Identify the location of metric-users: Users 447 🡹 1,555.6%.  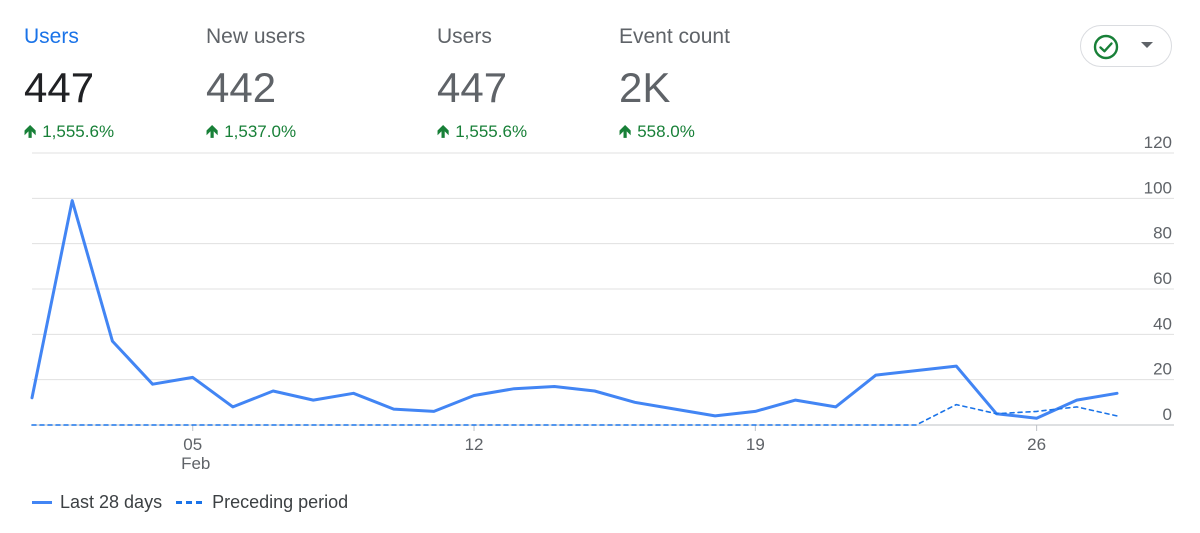
(69, 83).